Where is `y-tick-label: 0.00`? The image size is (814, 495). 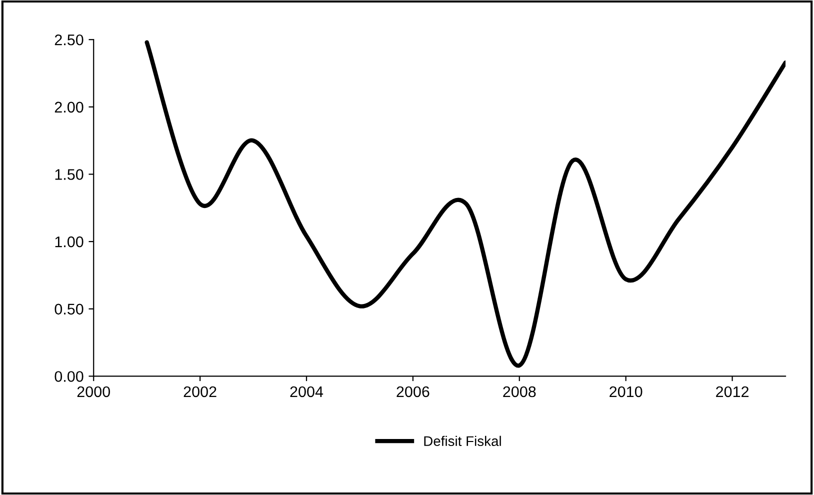 y-tick-label: 0.00 is located at coordinates (69, 376).